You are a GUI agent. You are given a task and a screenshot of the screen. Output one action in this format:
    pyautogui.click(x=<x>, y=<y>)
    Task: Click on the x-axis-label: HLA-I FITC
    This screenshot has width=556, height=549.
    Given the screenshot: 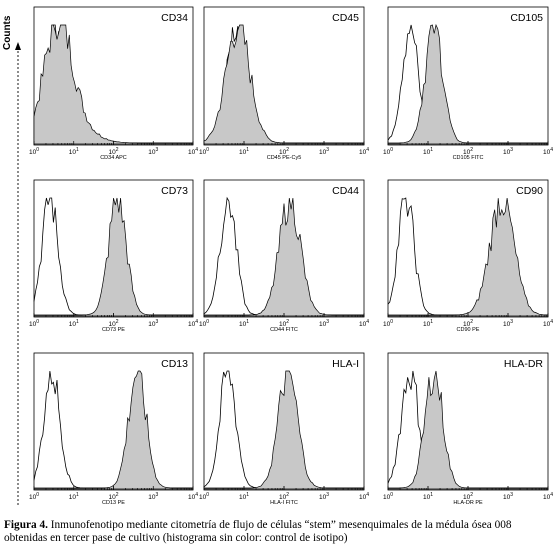 What is the action you would take?
    pyautogui.click(x=284, y=503)
    